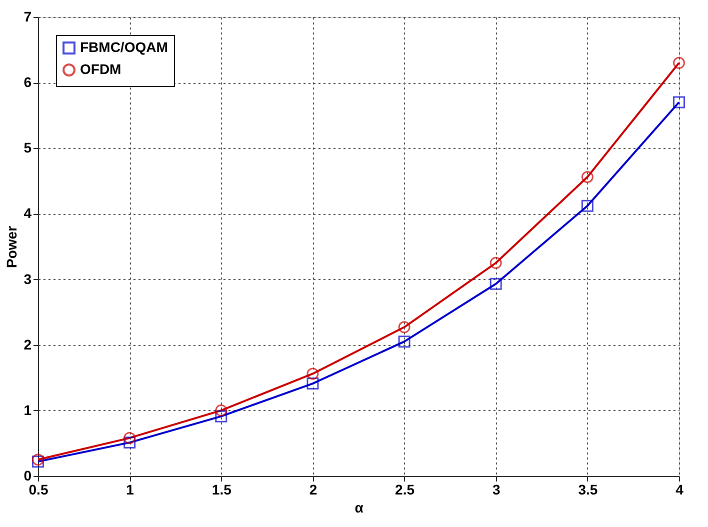 Image resolution: width=708 pixels, height=527 pixels. Describe the element at coordinates (588, 490) in the screenshot. I see `x-tick-label: 3.5` at that location.